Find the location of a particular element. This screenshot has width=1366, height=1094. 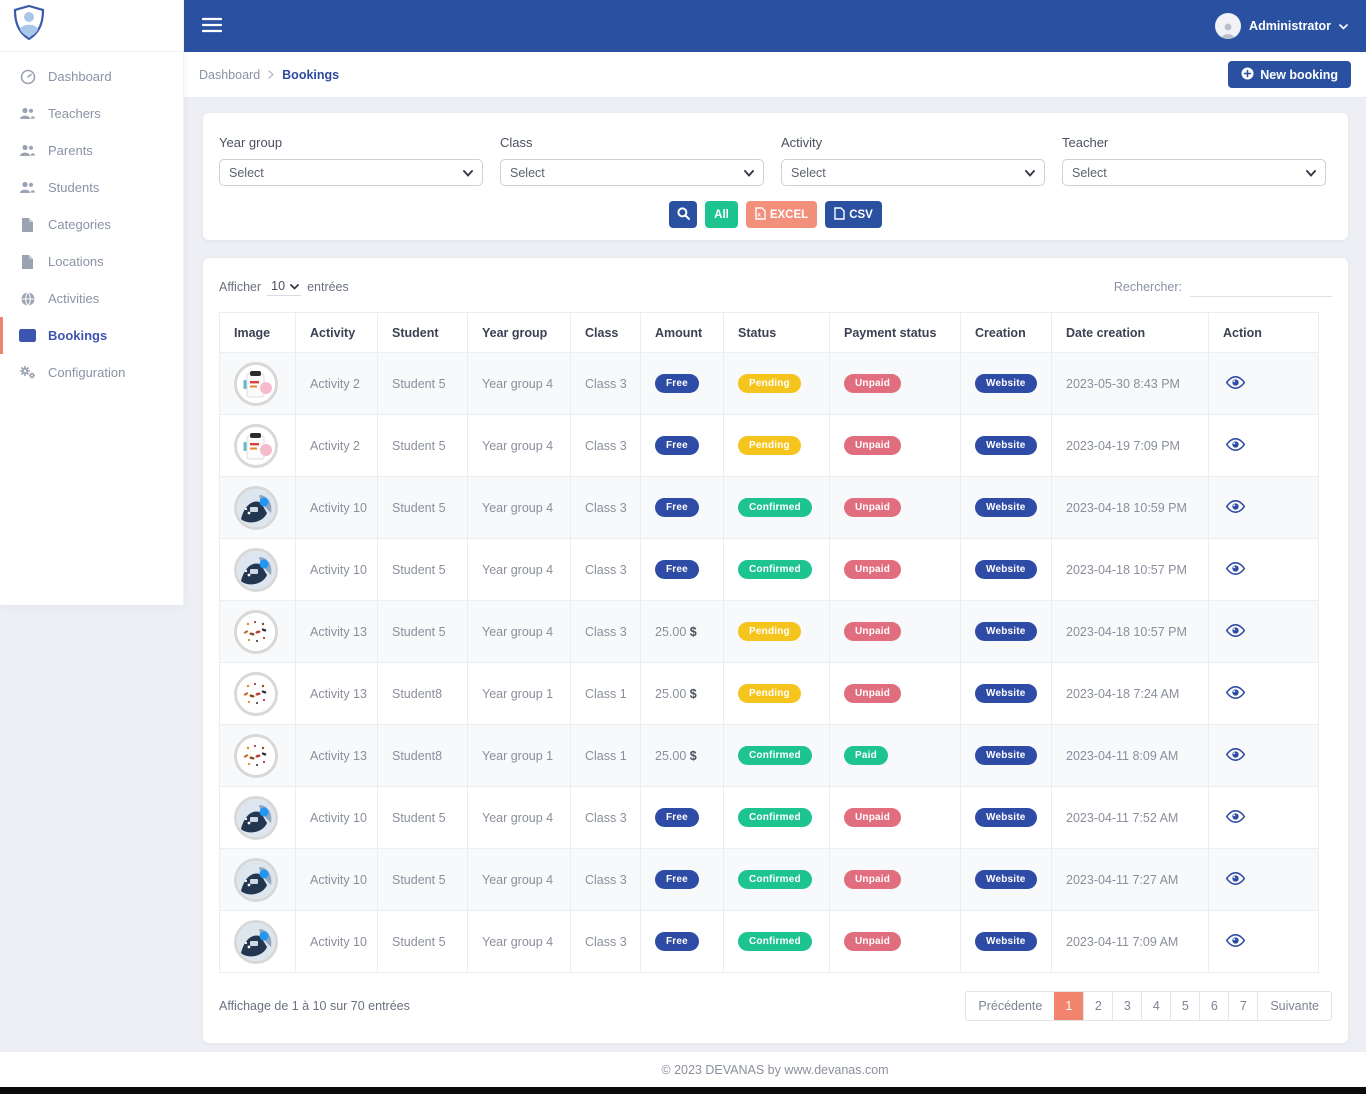

sidebar-item-bookings: Bookings is located at coordinates (91, 335).